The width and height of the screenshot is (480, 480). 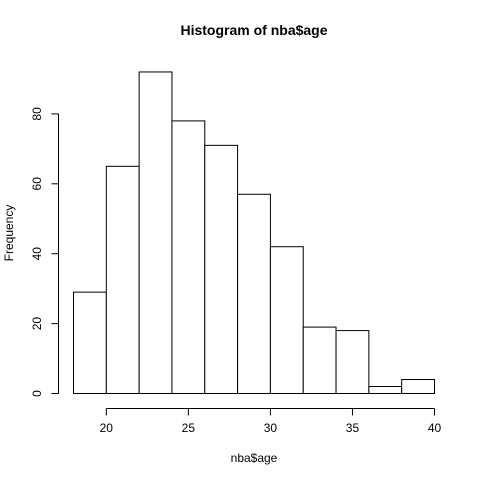 I want to click on y-axis-label: Frequency, so click(x=9, y=233).